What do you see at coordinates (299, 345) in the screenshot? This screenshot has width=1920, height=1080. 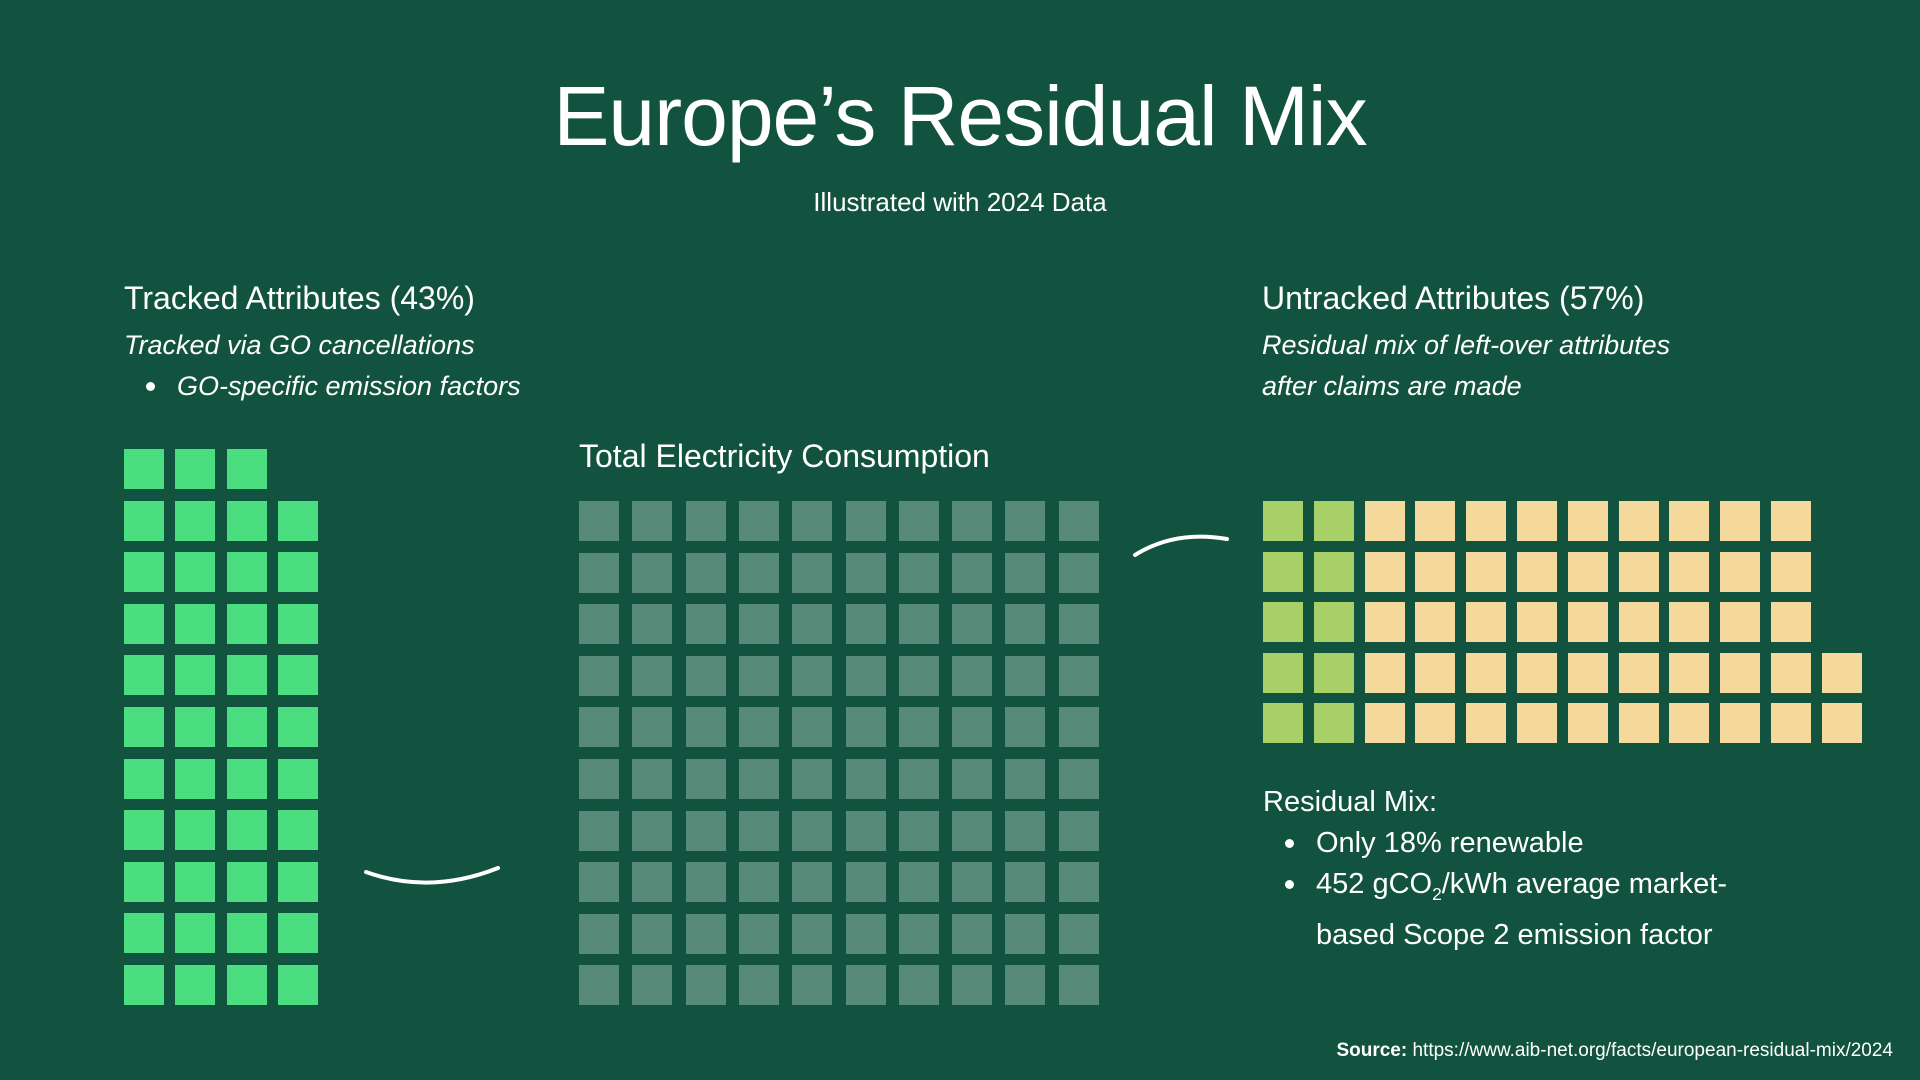 I see `tracked-description: Tracked via GO cancellations` at bounding box center [299, 345].